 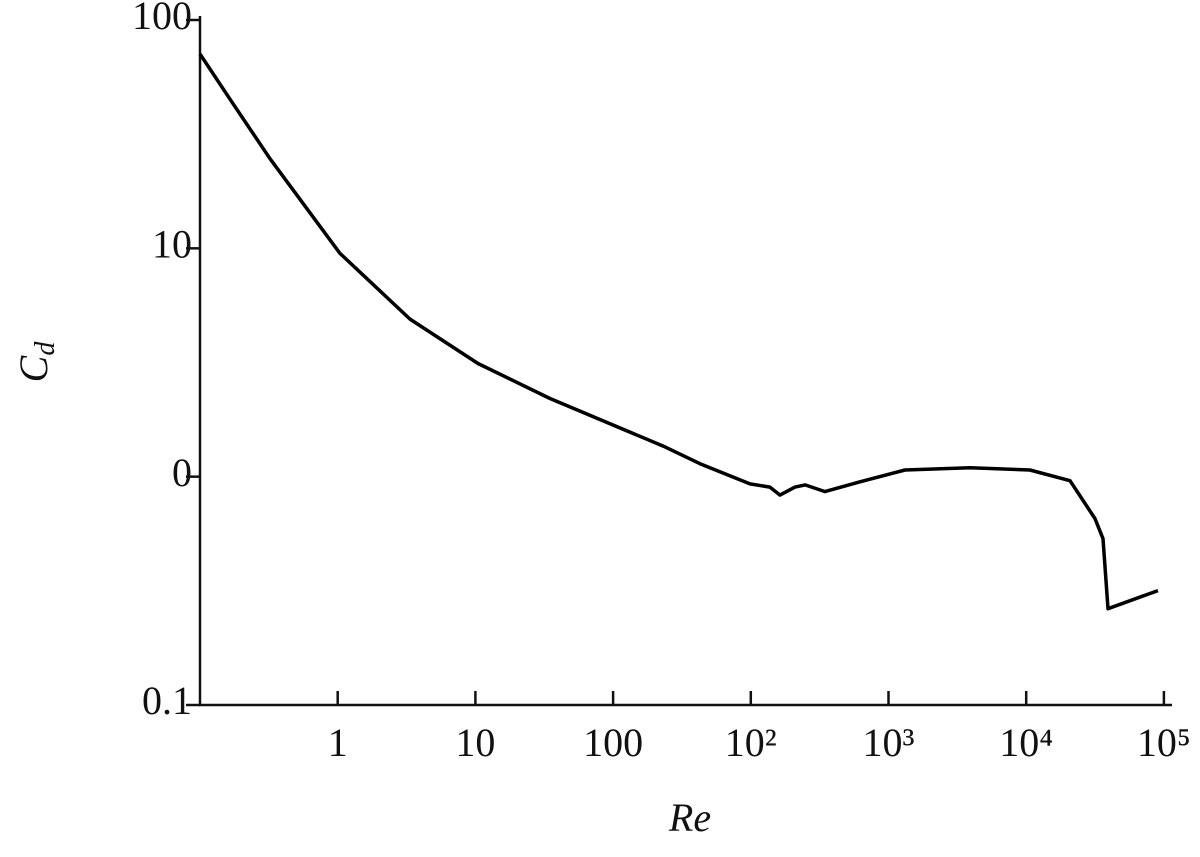 What do you see at coordinates (751, 742) in the screenshot?
I see `x-tick-label: 10²` at bounding box center [751, 742].